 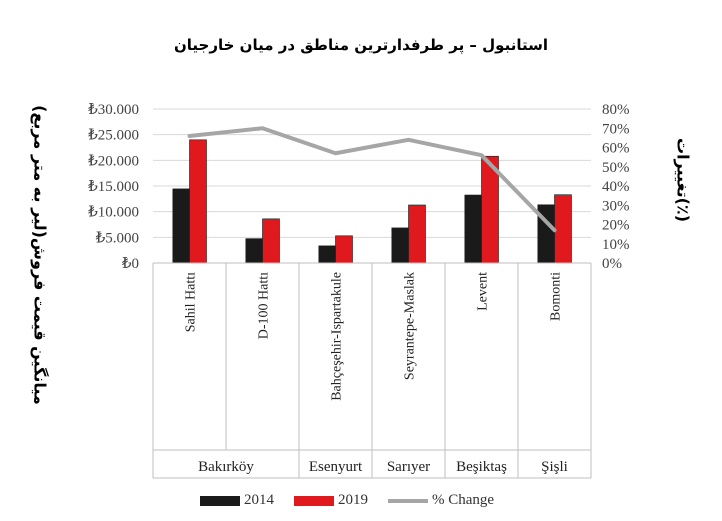 What do you see at coordinates (113, 161) in the screenshot?
I see `y-left-tick-label: ₺20.000` at bounding box center [113, 161].